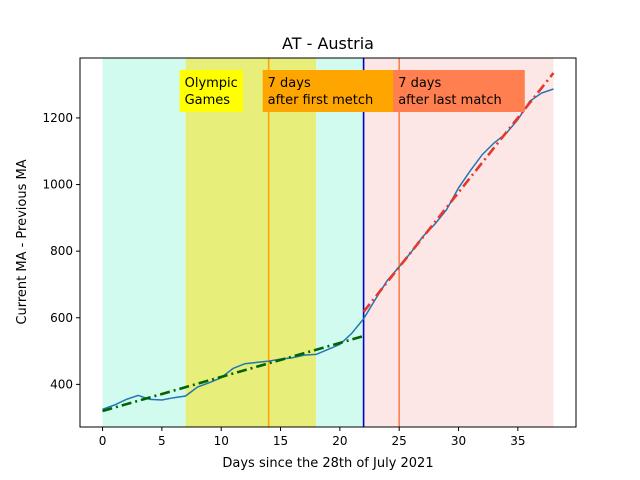  What do you see at coordinates (57, 185) in the screenshot?
I see `y-tick-label: 1000` at bounding box center [57, 185].